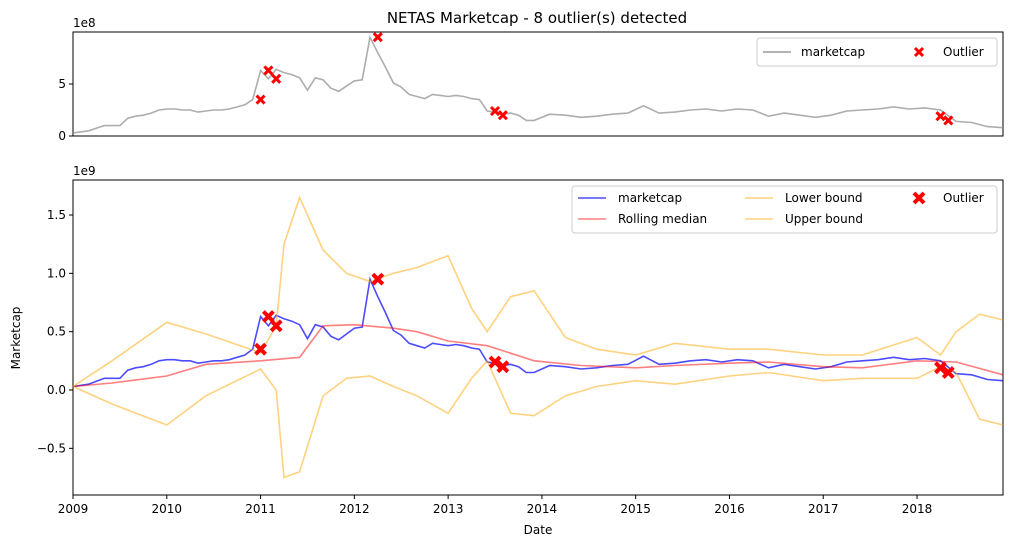 Image resolution: width=1012 pixels, height=547 pixels. Describe the element at coordinates (604, 79) in the screenshot. I see `top-outlier-markers` at that location.